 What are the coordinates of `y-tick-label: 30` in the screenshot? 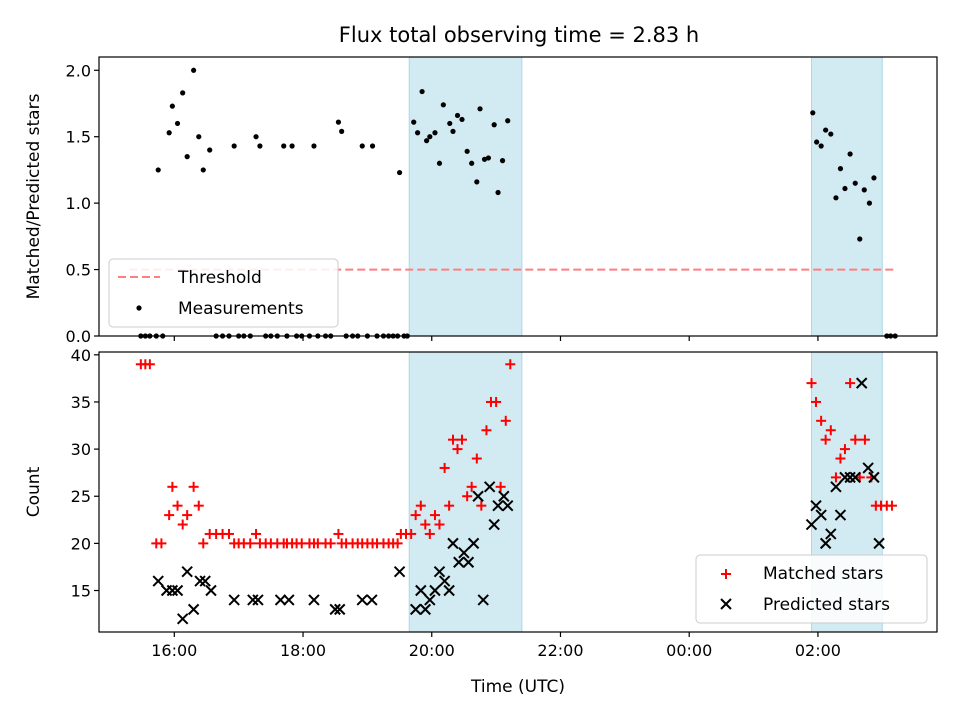 It's located at (81, 449).